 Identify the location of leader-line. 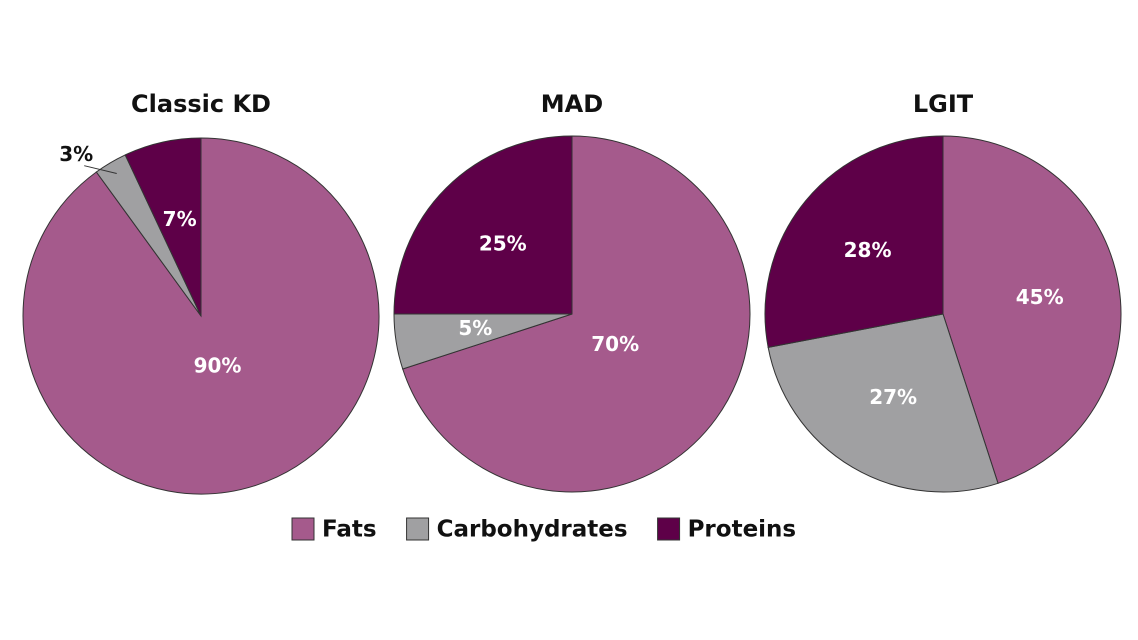
(100, 169).